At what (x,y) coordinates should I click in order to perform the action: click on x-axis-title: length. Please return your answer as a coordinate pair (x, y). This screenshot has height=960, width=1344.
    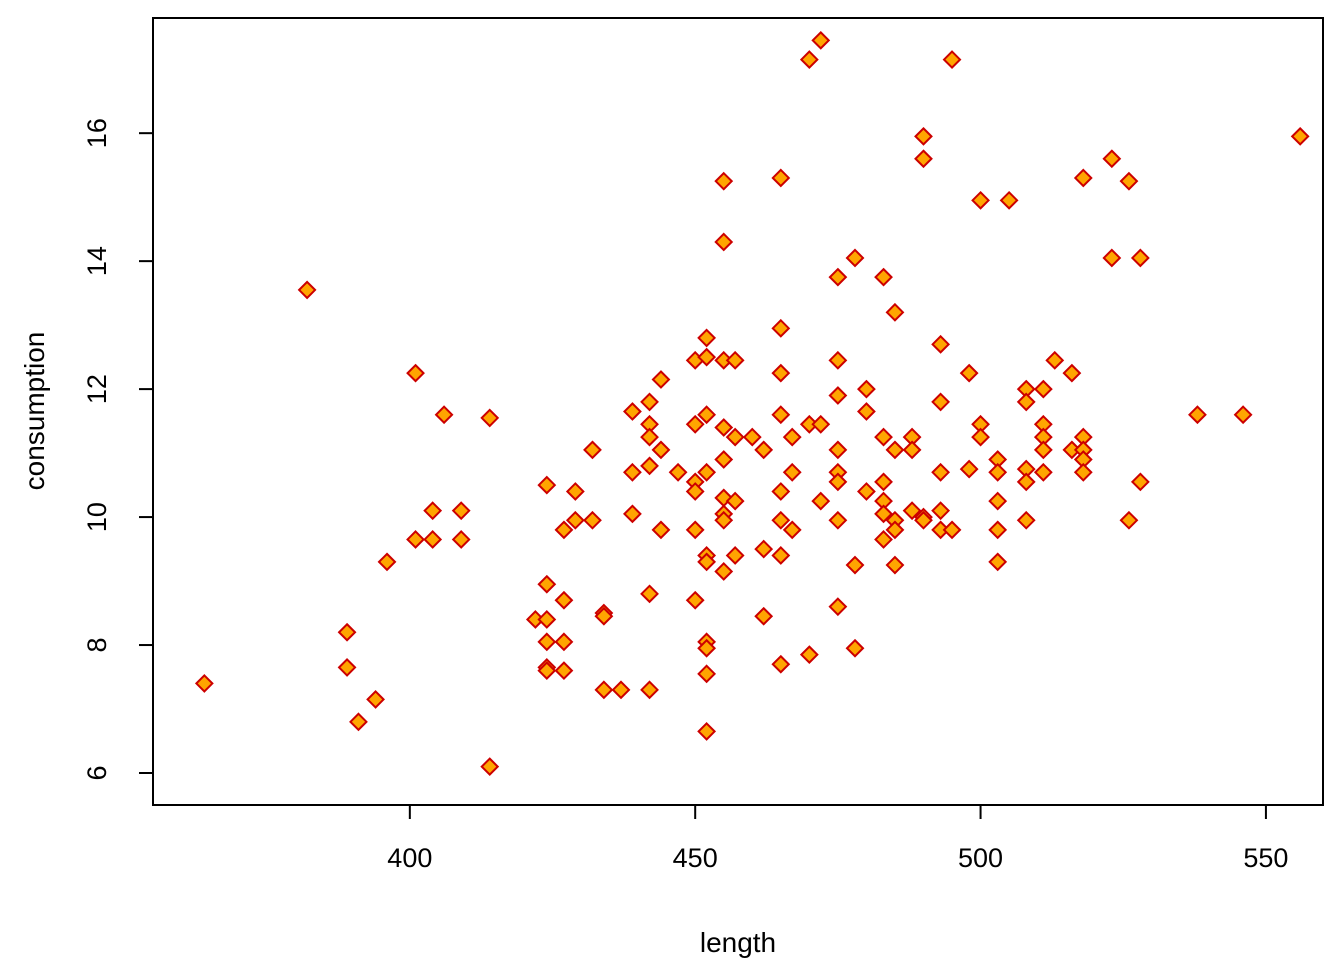
    Looking at the image, I should click on (738, 942).